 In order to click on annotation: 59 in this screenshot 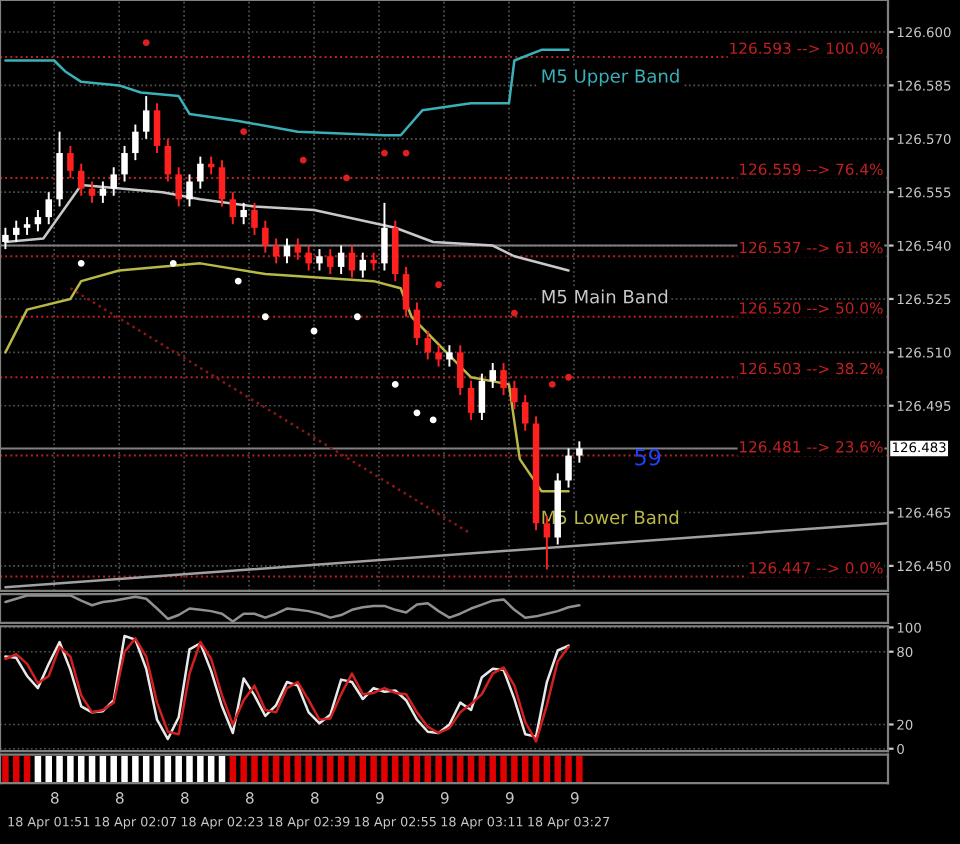, I will do `click(648, 457)`.